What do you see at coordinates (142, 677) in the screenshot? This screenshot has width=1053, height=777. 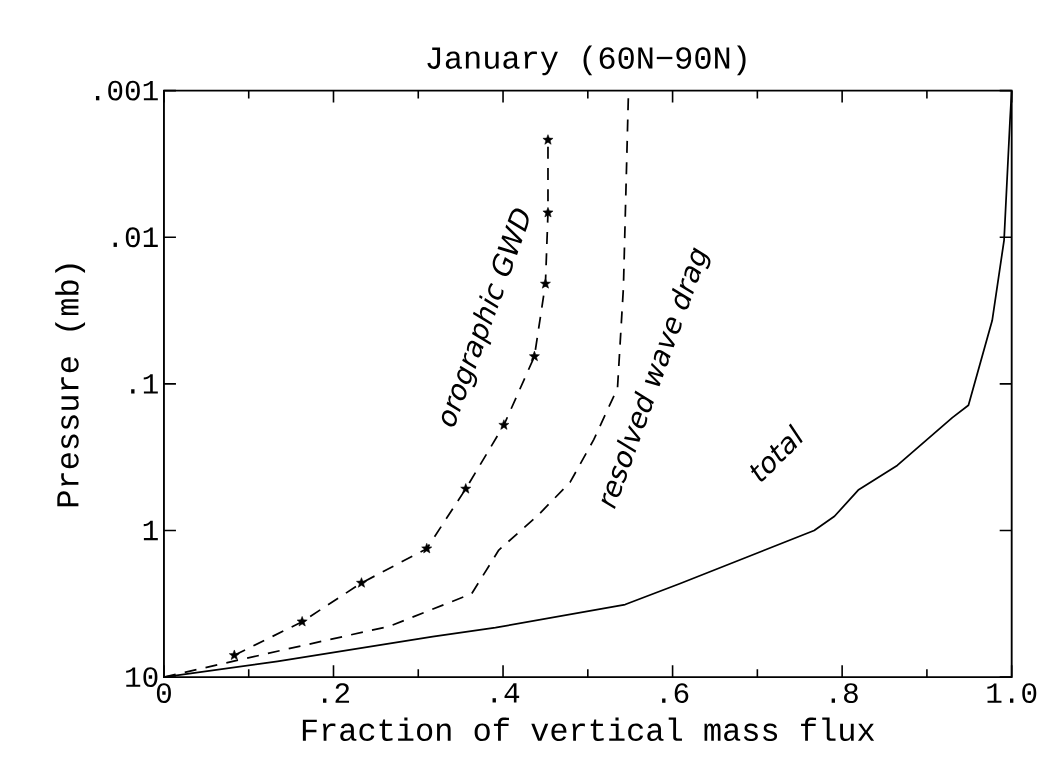 I see `y-tick-label: 10` at bounding box center [142, 677].